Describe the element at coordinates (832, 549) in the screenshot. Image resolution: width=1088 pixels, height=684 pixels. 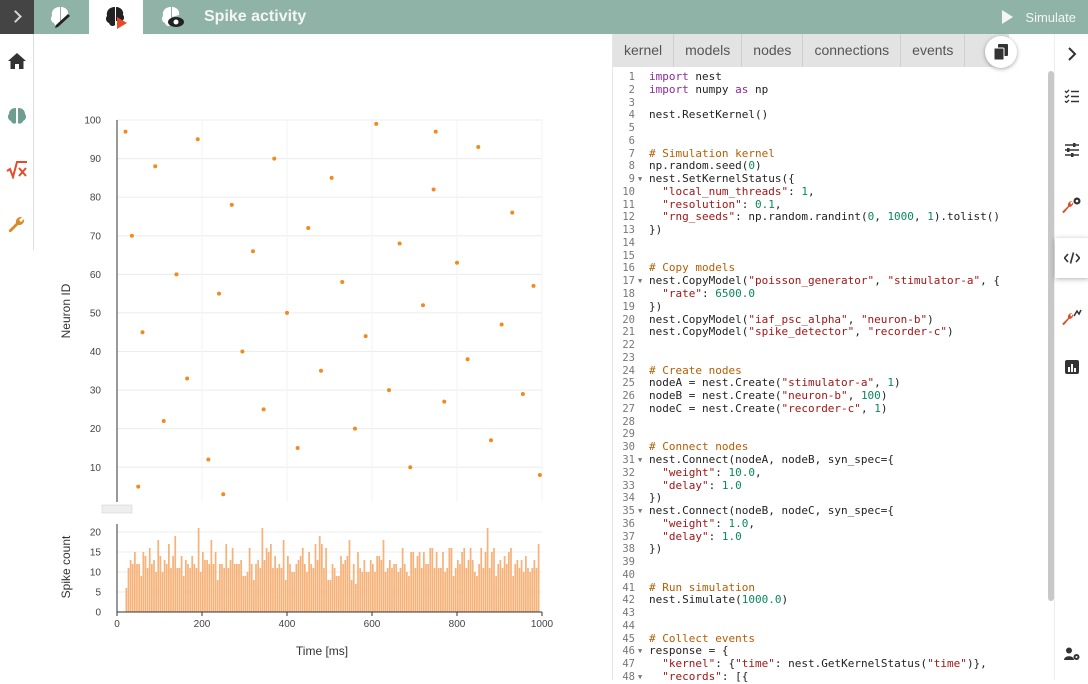
I see `code-line: 38})` at that location.